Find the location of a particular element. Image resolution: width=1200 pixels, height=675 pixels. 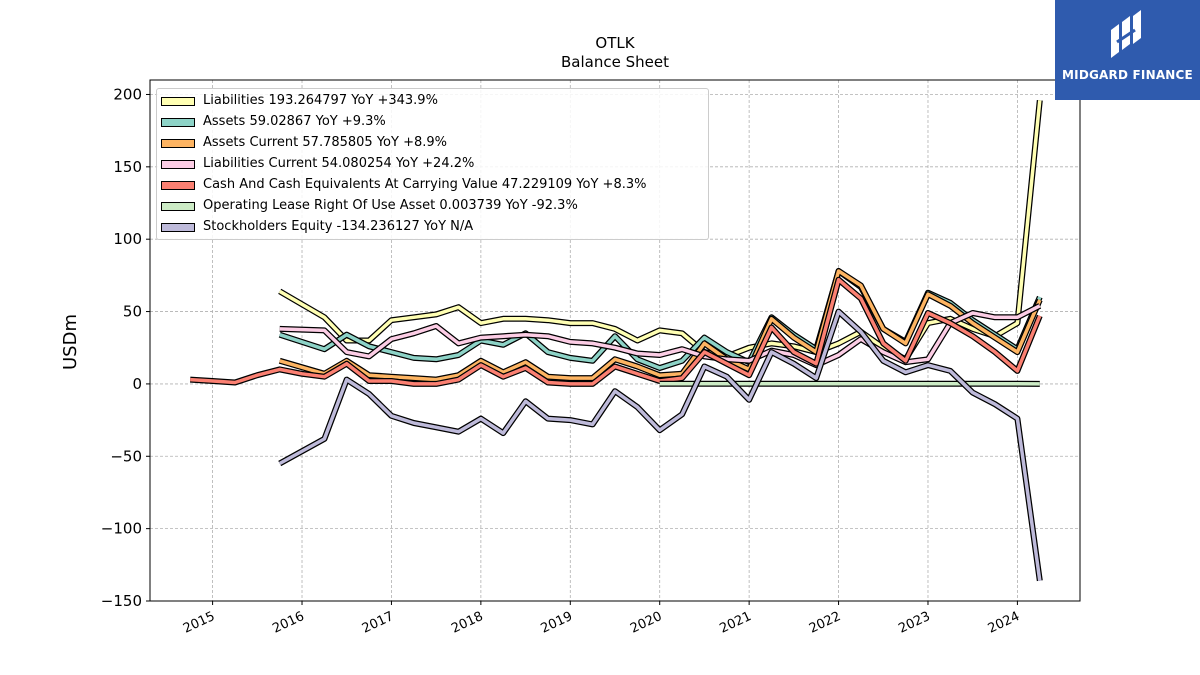

series-assets-current is located at coordinates (660, 325).